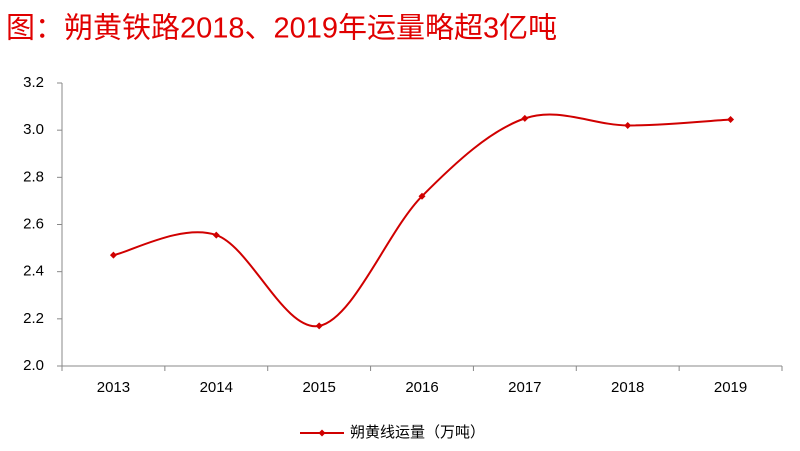 The image size is (800, 451). I want to click on x-tick-label: 2015, so click(318, 387).